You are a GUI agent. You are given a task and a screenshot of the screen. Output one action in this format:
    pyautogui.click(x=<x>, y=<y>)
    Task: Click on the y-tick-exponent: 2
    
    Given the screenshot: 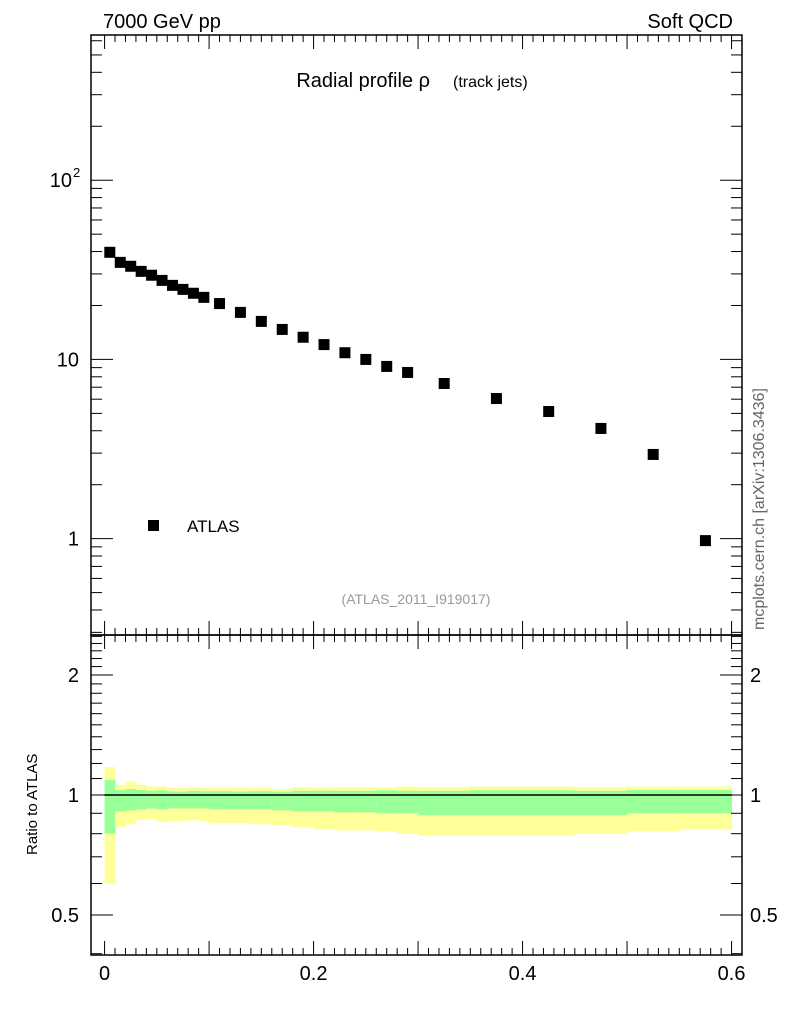 What is the action you would take?
    pyautogui.click(x=76, y=172)
    